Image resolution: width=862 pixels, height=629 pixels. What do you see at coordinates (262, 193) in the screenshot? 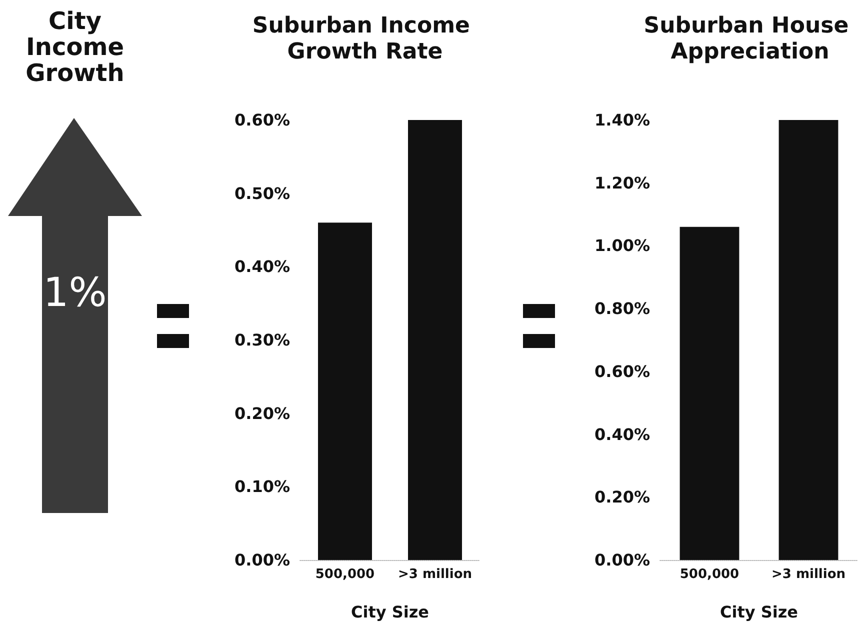
I see `y-tick-label: 0.50%` at bounding box center [262, 193].